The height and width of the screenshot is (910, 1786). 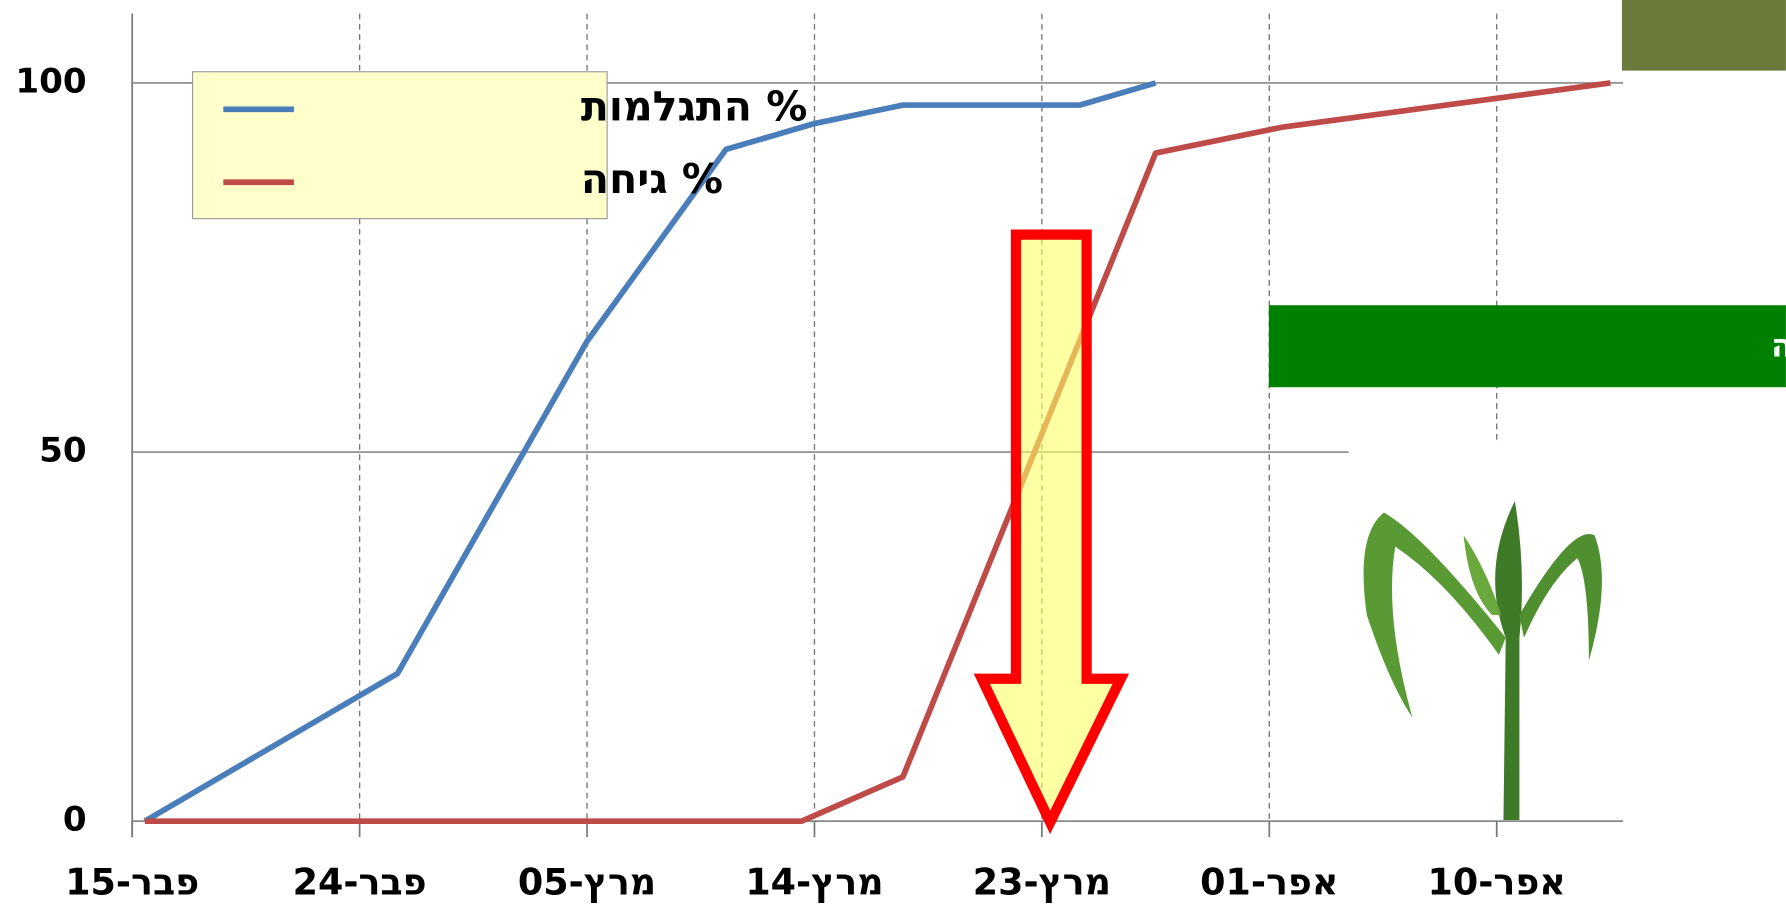 What do you see at coordinates (694, 106) in the screenshot?
I see `legend-label: % התגלמות` at bounding box center [694, 106].